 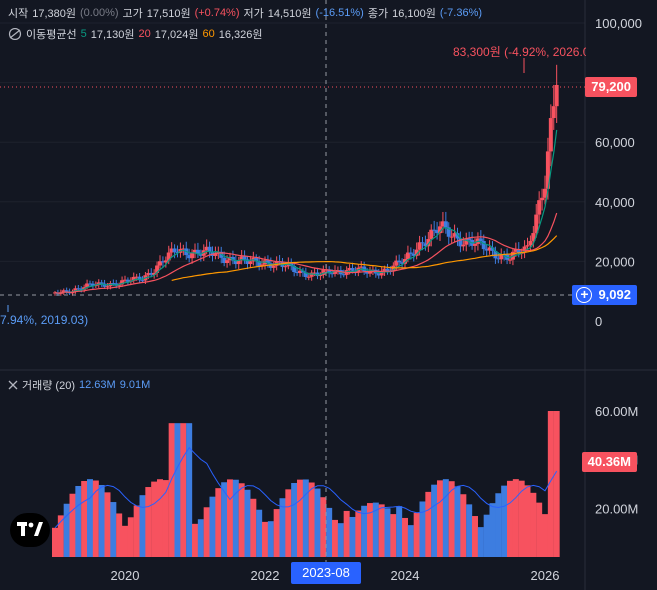 I want to click on price-tick-label: 20,000, so click(x=615, y=261).